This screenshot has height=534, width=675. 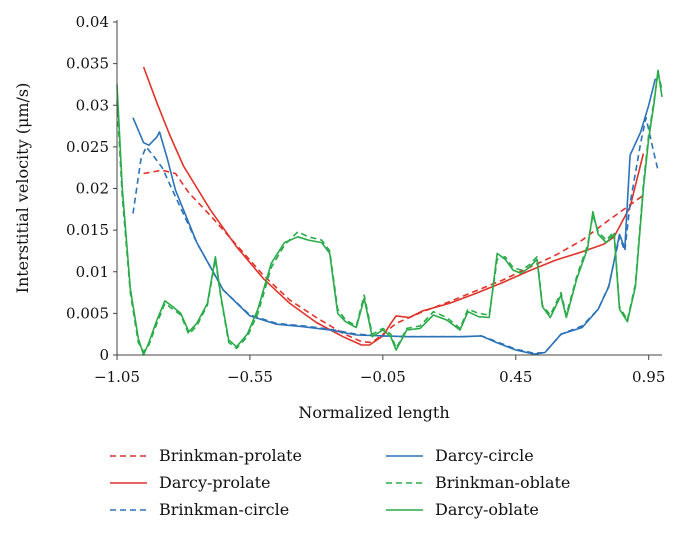 What do you see at coordinates (648, 377) in the screenshot?
I see `x-tick-label: 0.95` at bounding box center [648, 377].